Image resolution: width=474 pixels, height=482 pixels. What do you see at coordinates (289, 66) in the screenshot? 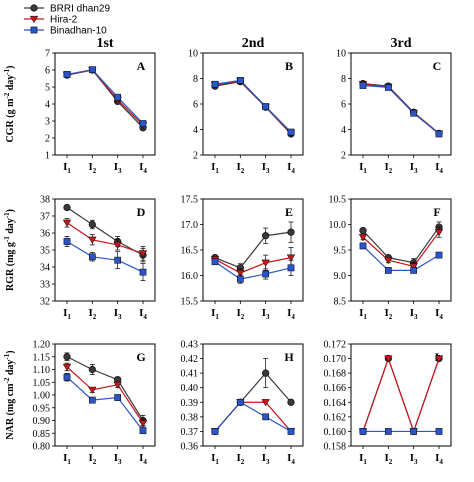
I see `panel-letter: B` at bounding box center [289, 66].